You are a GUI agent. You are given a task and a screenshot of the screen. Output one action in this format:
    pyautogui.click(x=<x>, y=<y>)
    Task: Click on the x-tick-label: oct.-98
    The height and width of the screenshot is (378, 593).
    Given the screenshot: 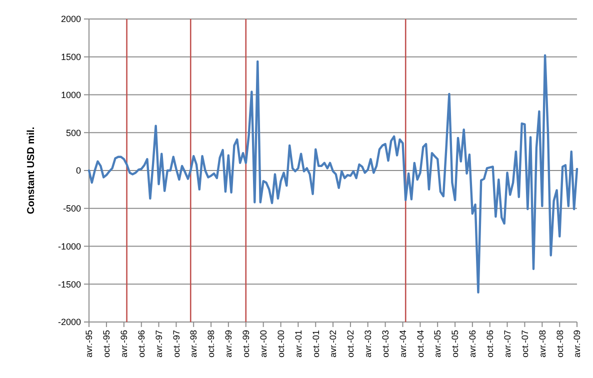 What is the action you would take?
    pyautogui.click(x=211, y=344)
    